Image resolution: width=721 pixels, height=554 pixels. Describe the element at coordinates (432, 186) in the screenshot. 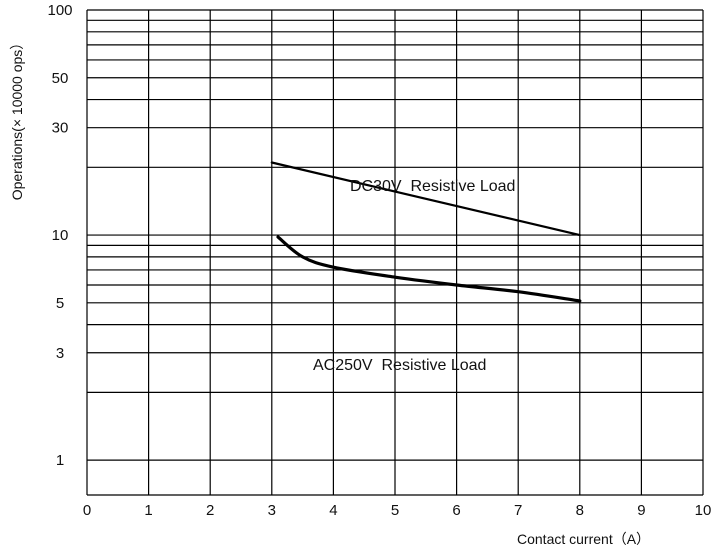

I see `series-label-dc30v: DC30V Resistive Load` at that location.